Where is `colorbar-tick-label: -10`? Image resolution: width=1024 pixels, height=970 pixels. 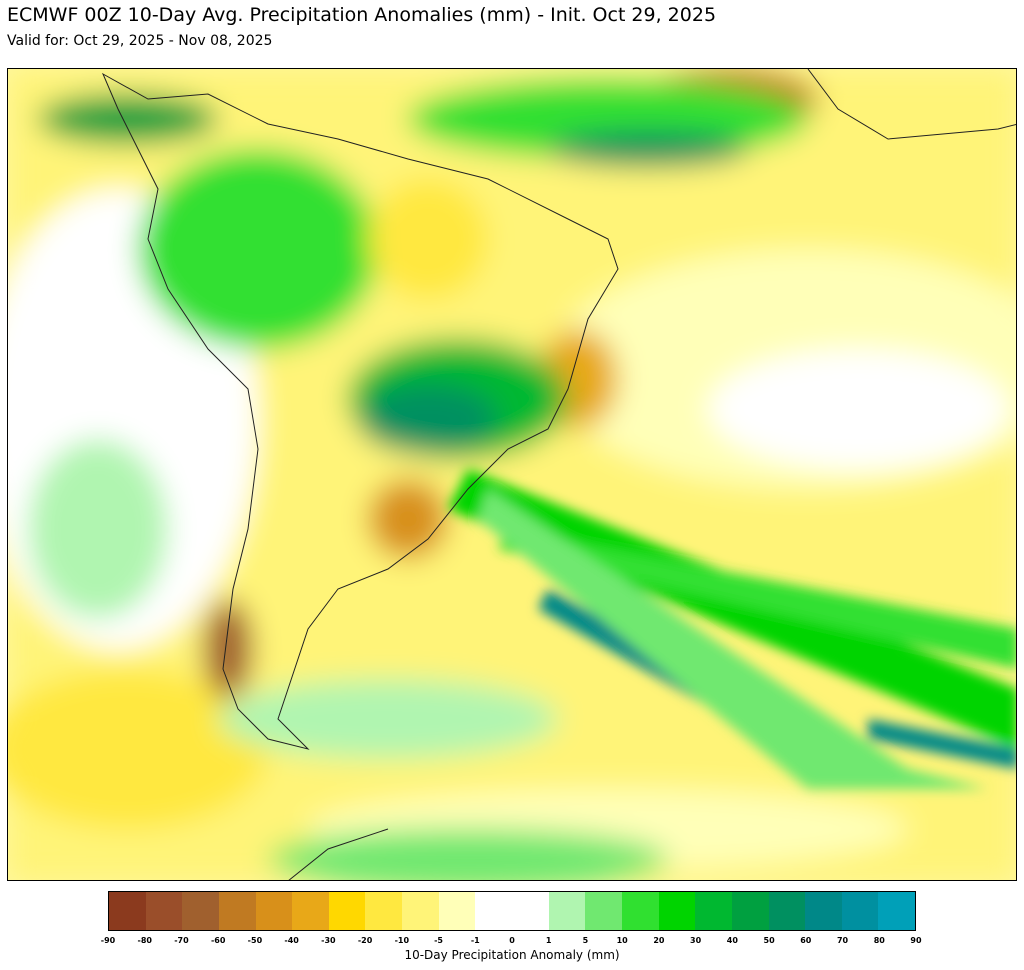
colorbar-tick-label: -10 is located at coordinates (402, 940).